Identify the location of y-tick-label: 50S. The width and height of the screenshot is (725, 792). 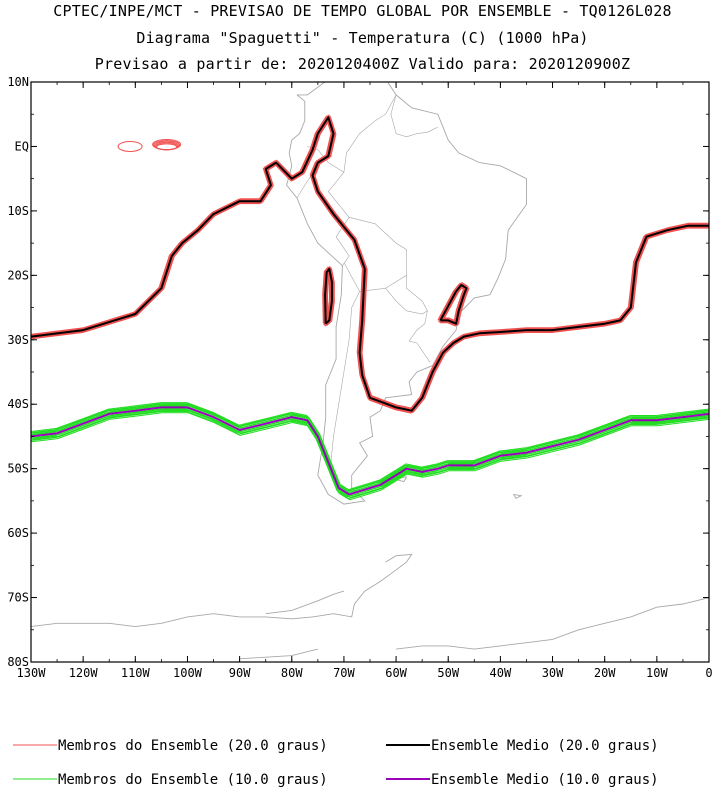
(18, 469).